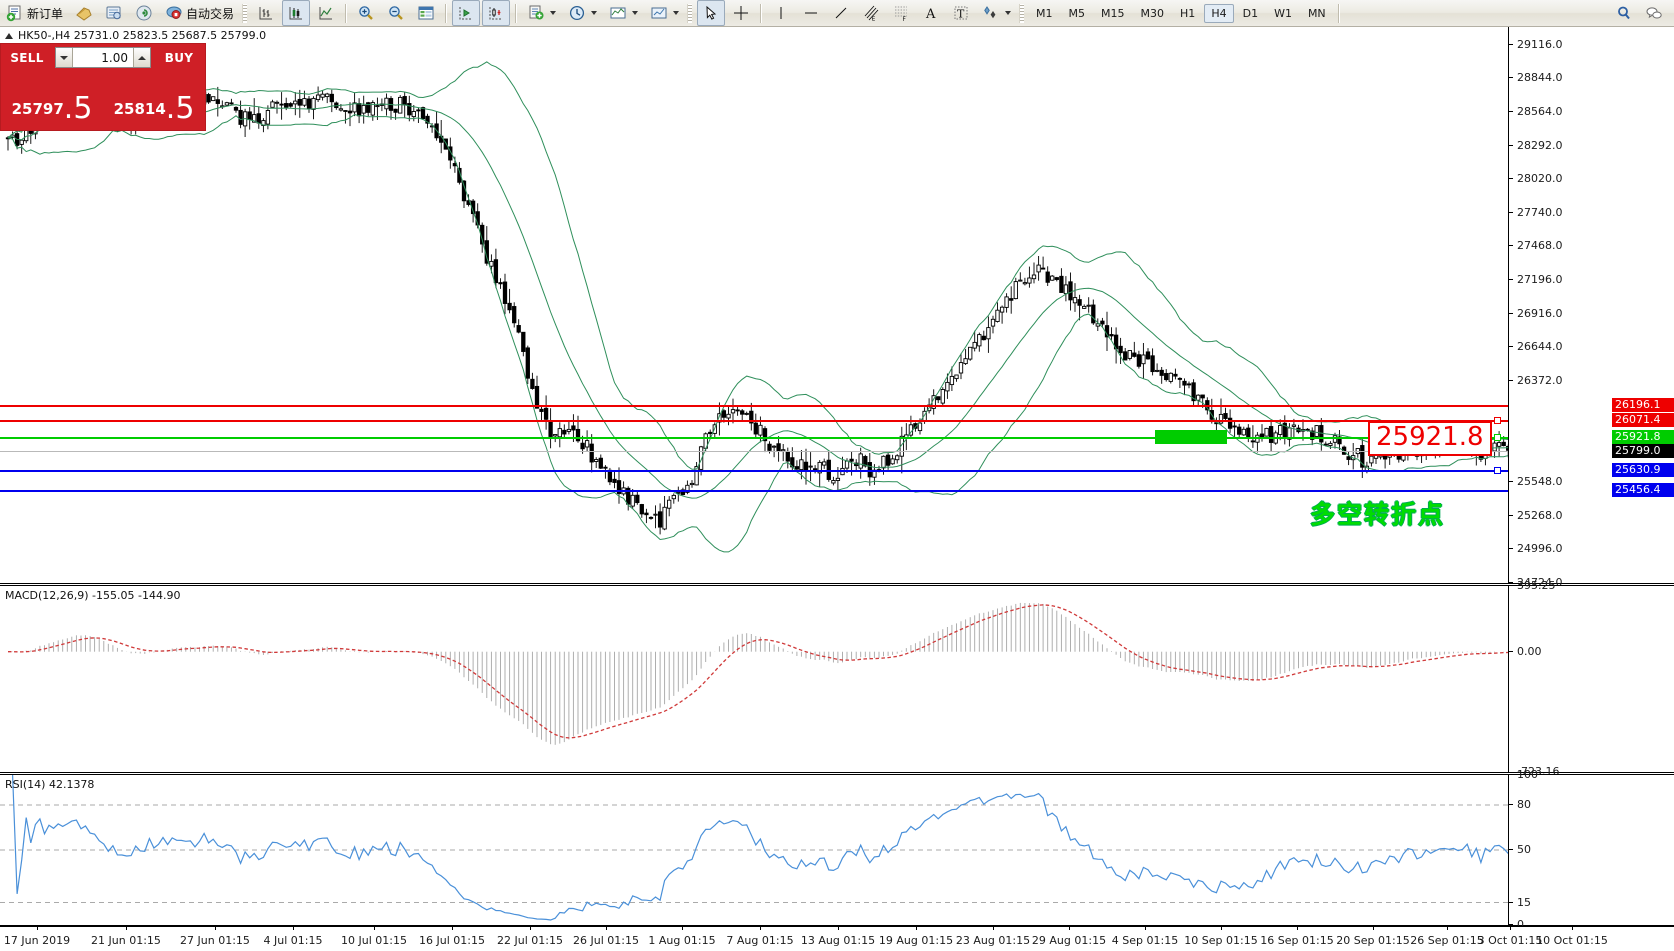 The image size is (1674, 951). Describe the element at coordinates (1069, 940) in the screenshot. I see `time-tick-label: 29 Aug 01:15` at that location.